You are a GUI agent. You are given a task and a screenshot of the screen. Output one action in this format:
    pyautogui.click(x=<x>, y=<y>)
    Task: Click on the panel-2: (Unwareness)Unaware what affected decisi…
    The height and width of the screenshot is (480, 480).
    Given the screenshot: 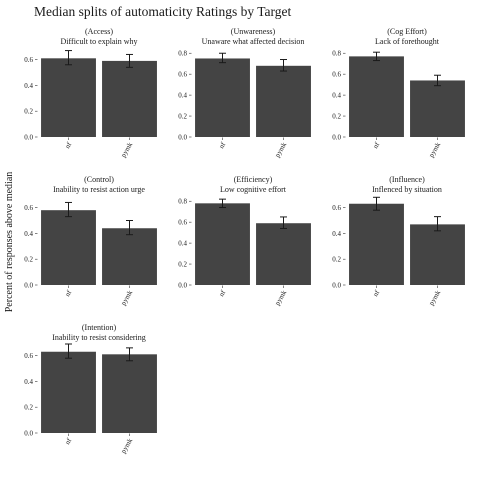 What is the action you would take?
    pyautogui.click(x=244, y=93)
    